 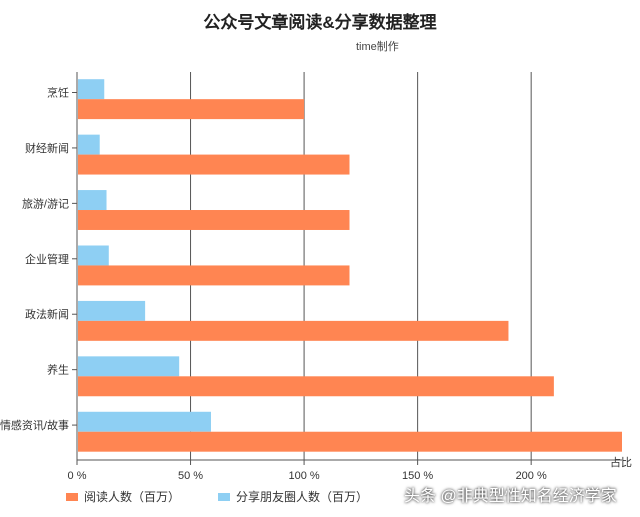 What do you see at coordinates (132, 497) in the screenshot?
I see `legend-label-reads: 阅读人数（百万）` at bounding box center [132, 497].